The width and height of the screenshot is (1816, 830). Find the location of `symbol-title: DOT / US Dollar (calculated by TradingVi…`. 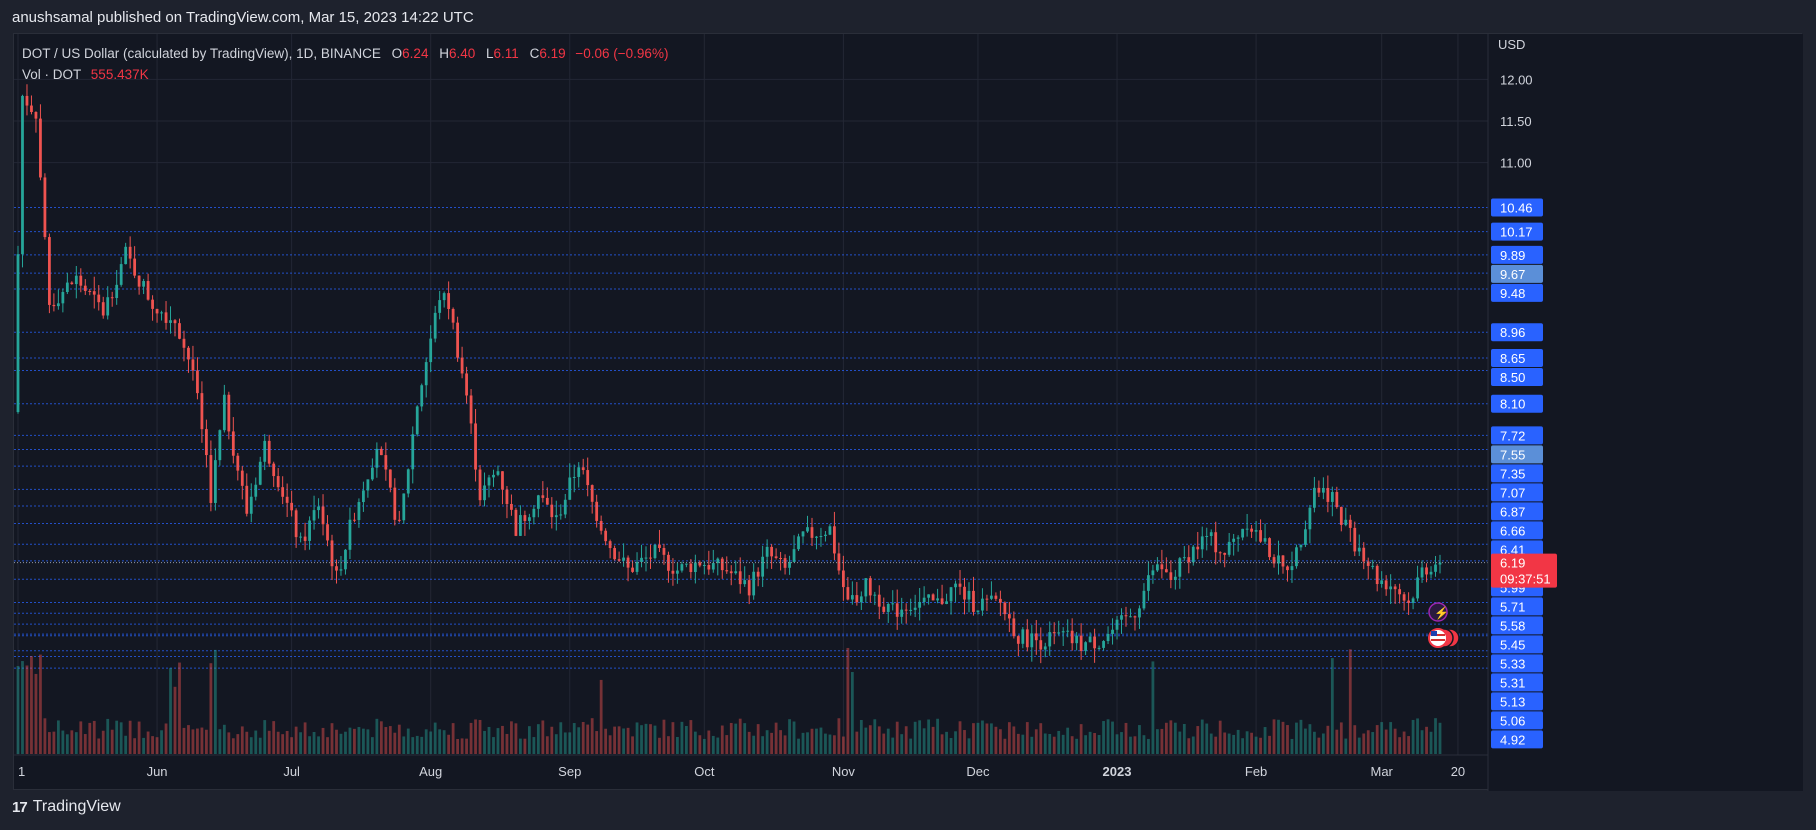

symbol-title: DOT / US Dollar (calculated by TradingVi… is located at coordinates (201, 53).